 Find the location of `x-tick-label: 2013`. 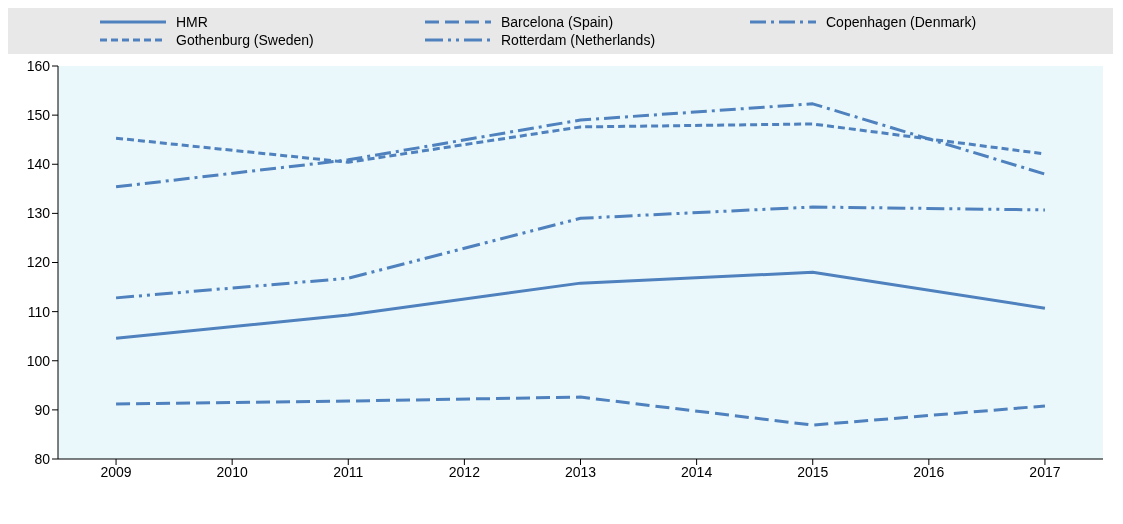

x-tick-label: 2013 is located at coordinates (580, 471).